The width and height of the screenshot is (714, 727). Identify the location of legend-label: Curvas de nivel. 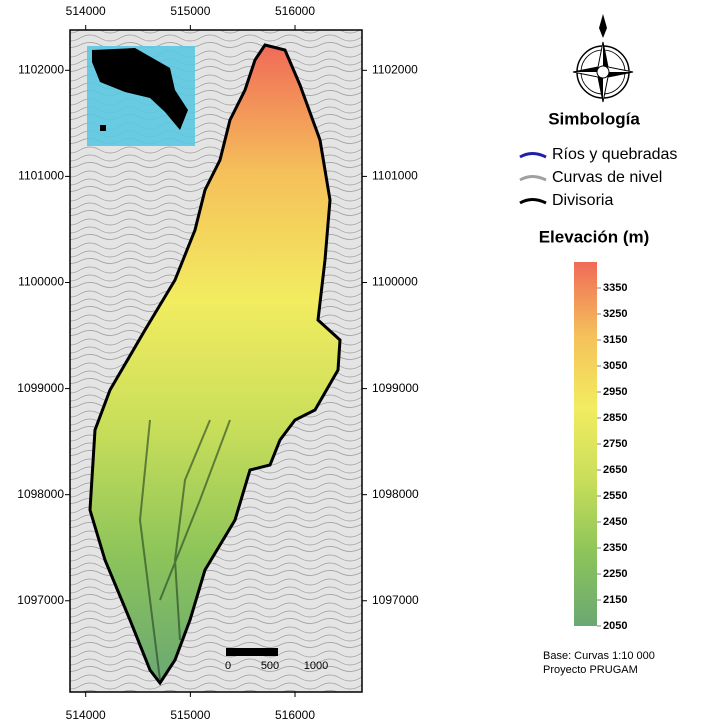
(607, 177).